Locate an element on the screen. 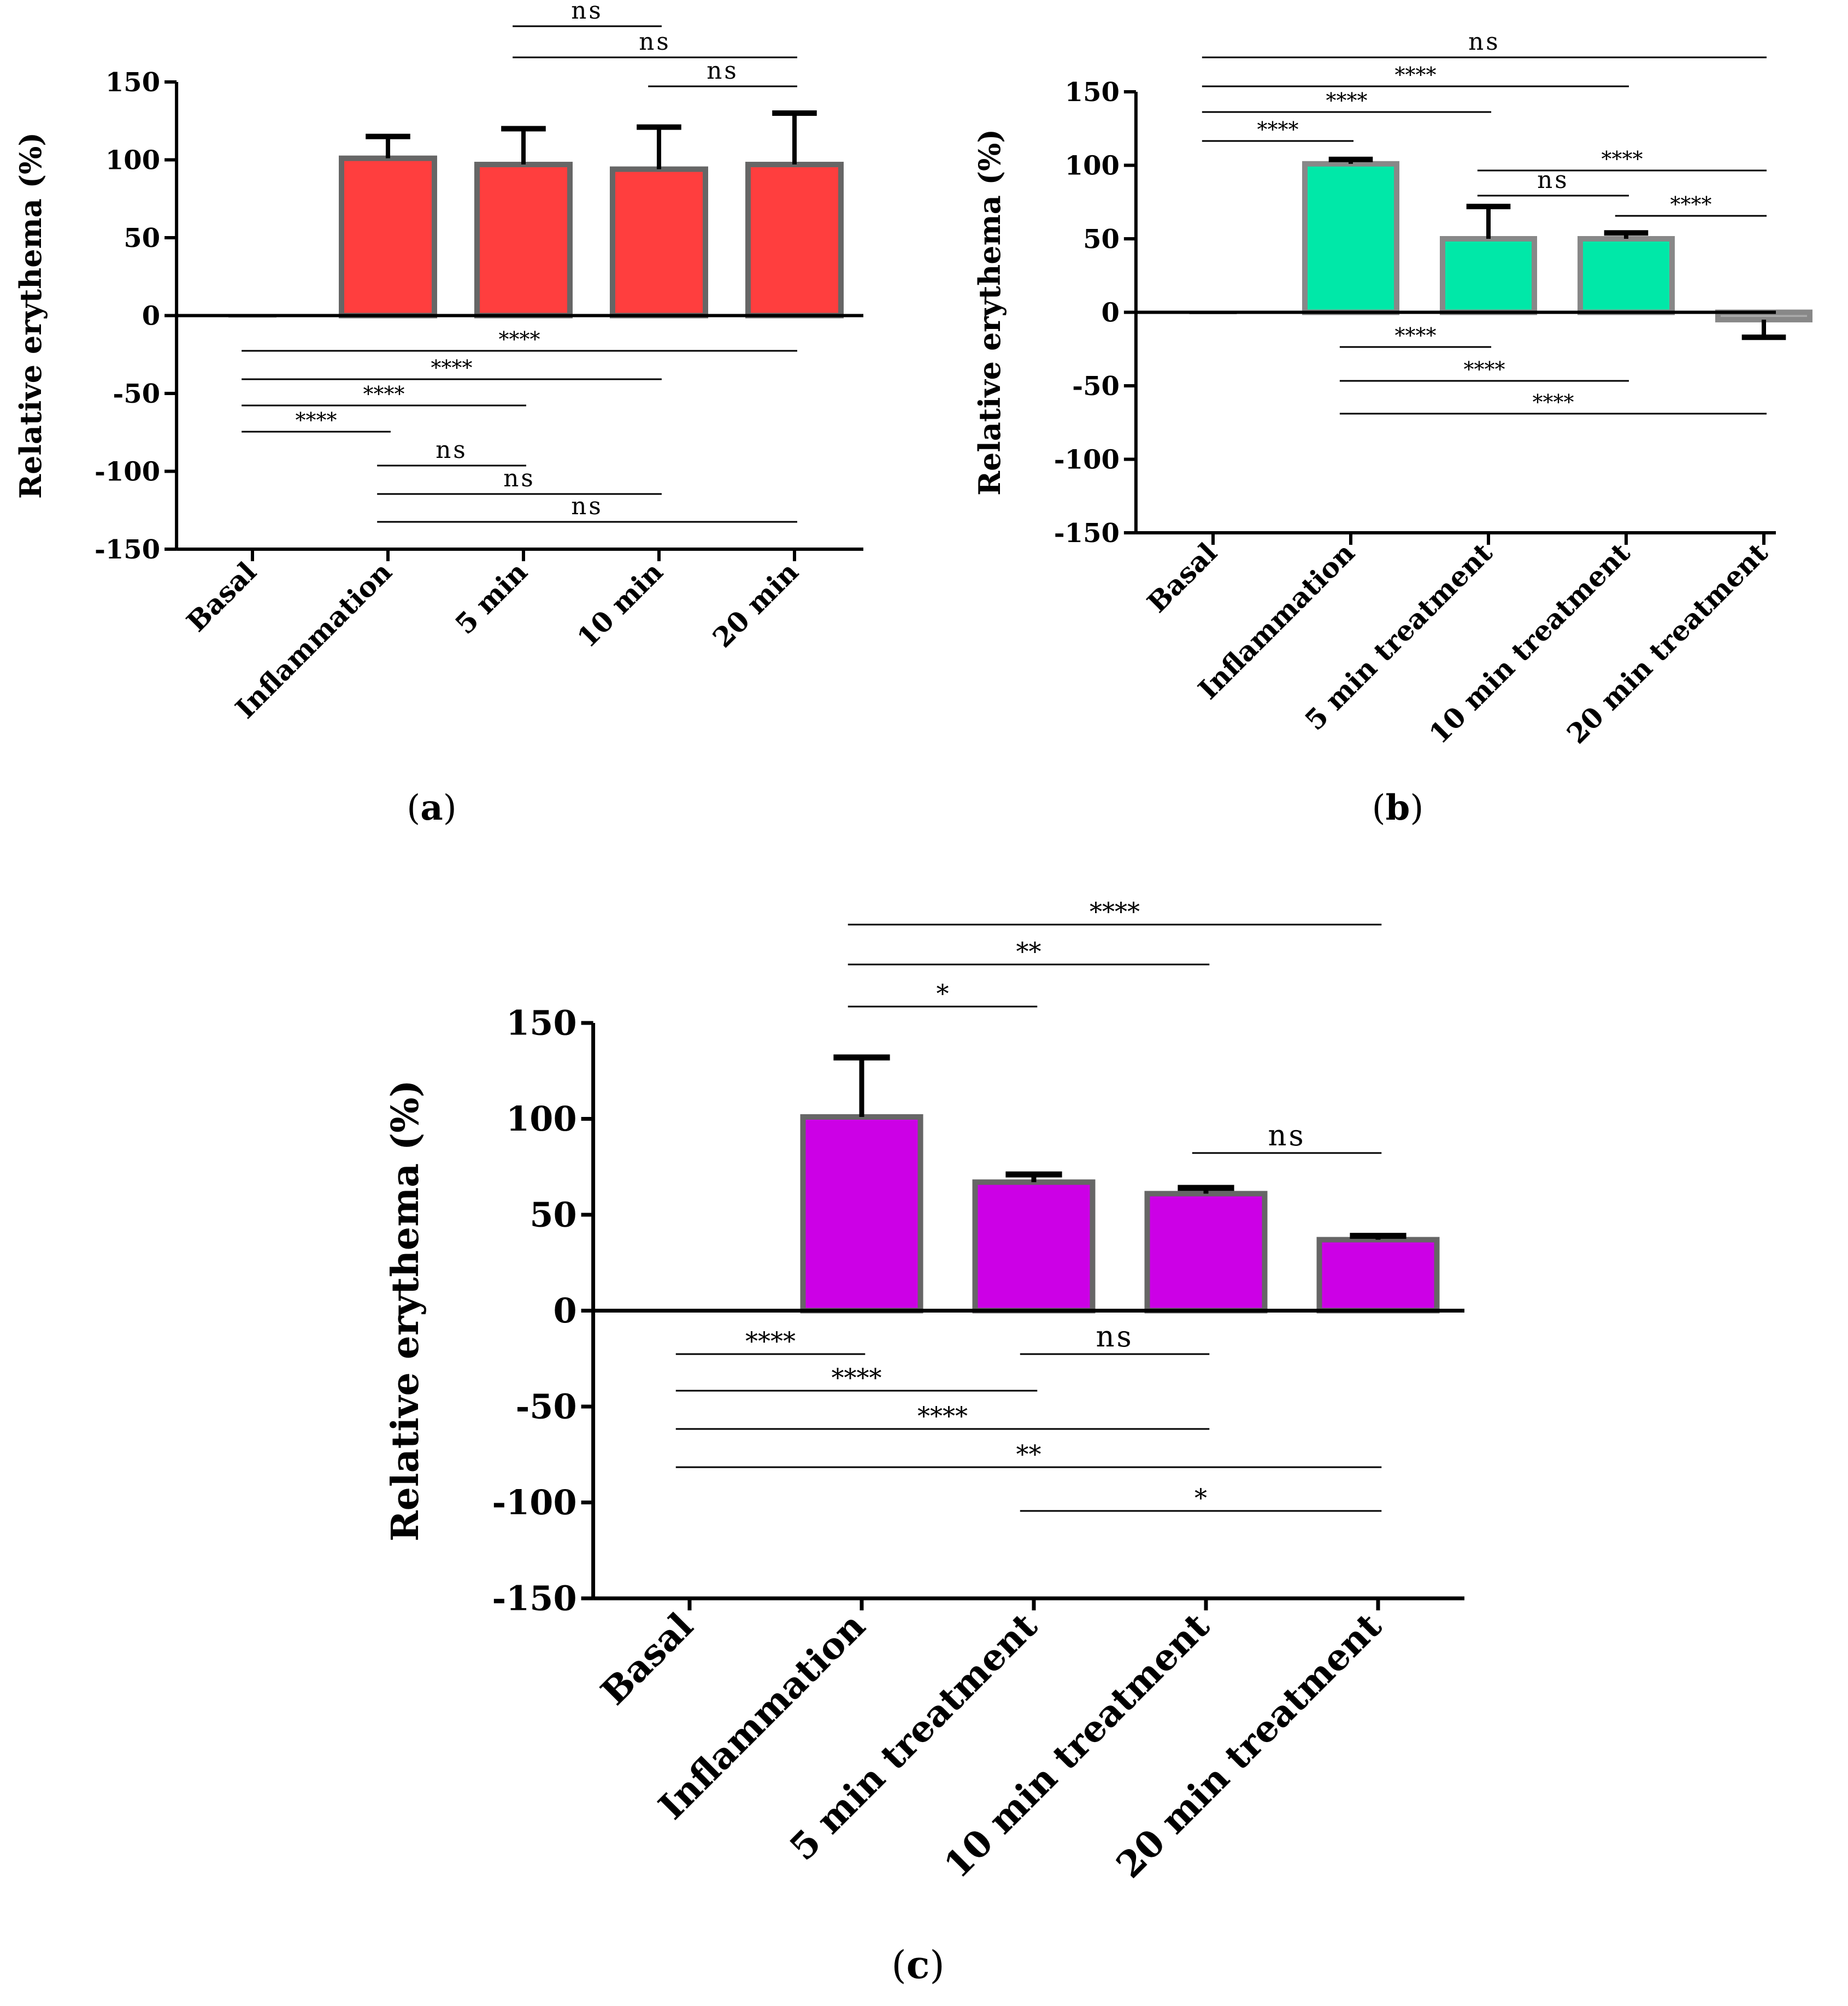 The width and height of the screenshot is (1848, 2006). x-category-label: 10 min is located at coordinates (620, 605).